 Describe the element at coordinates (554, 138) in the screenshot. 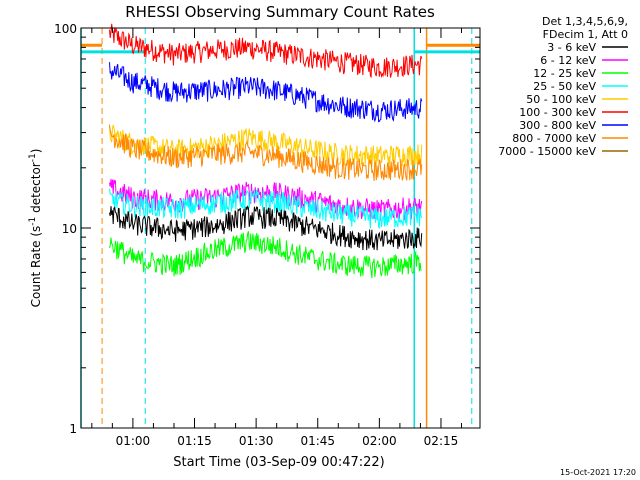

I see `legend-label: 800 - 7000 keV` at that location.